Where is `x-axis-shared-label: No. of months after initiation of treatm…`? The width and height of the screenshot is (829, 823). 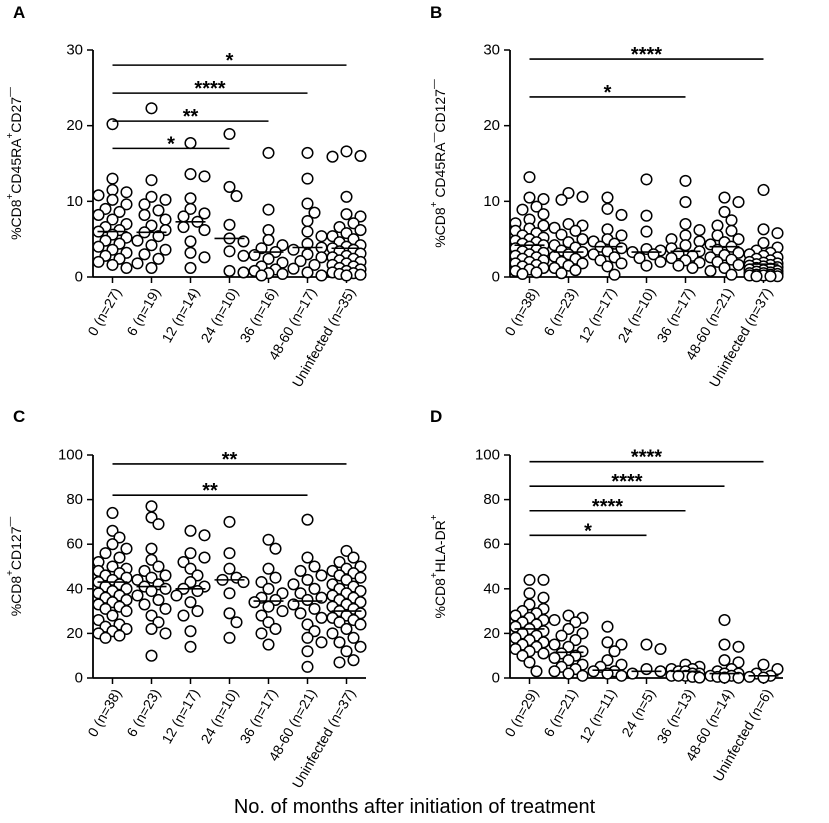 x-axis-shared-label: No. of months after initiation of treatm… is located at coordinates (414, 807).